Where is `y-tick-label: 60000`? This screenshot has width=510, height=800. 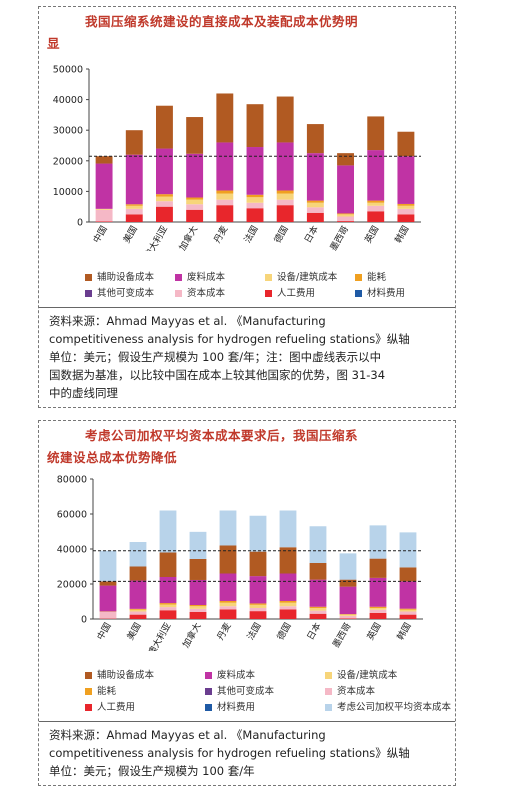
y-tick-label: 60000 is located at coordinates (72, 515).